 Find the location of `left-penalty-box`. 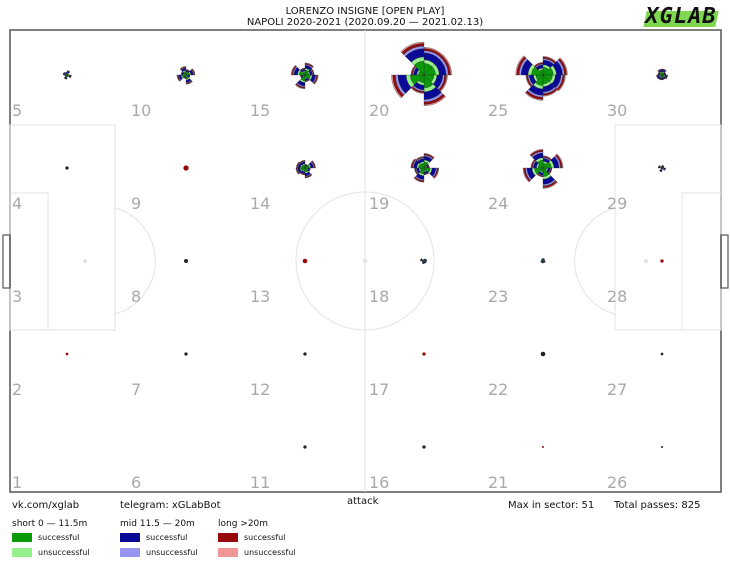

left-penalty-box is located at coordinates (62, 227).